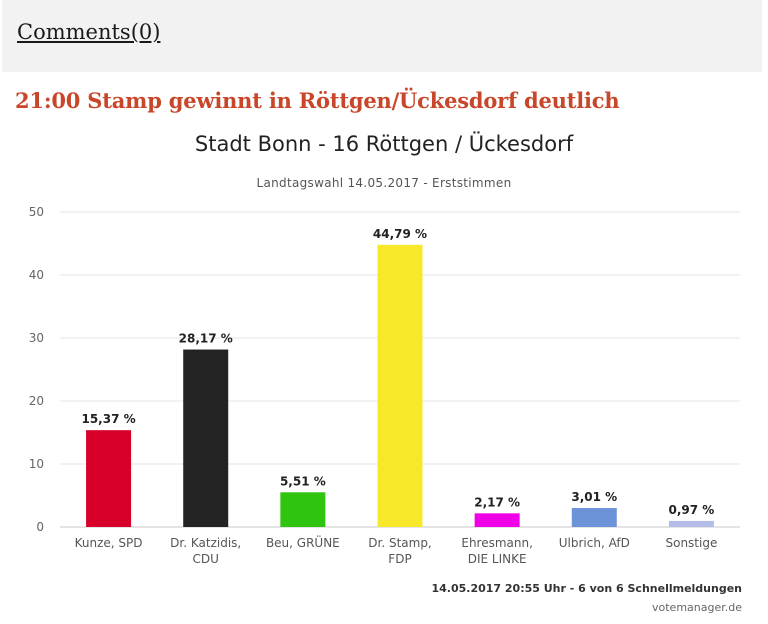 The height and width of the screenshot is (624, 768). I want to click on data-label: 15,37 %, so click(108, 419).